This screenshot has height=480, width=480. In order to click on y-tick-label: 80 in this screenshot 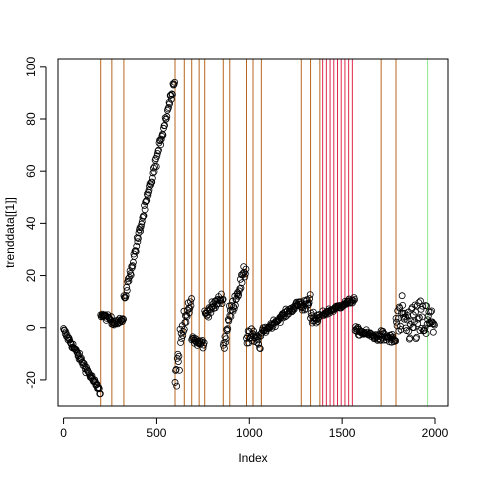, I will do `click(31, 119)`.